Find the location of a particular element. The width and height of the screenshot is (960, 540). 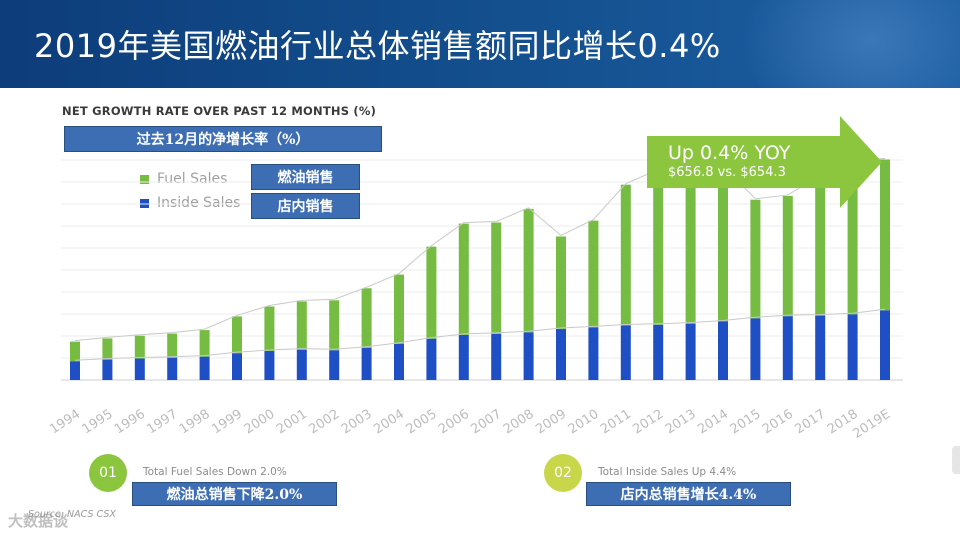

bar-inside-2005 is located at coordinates (431, 359).